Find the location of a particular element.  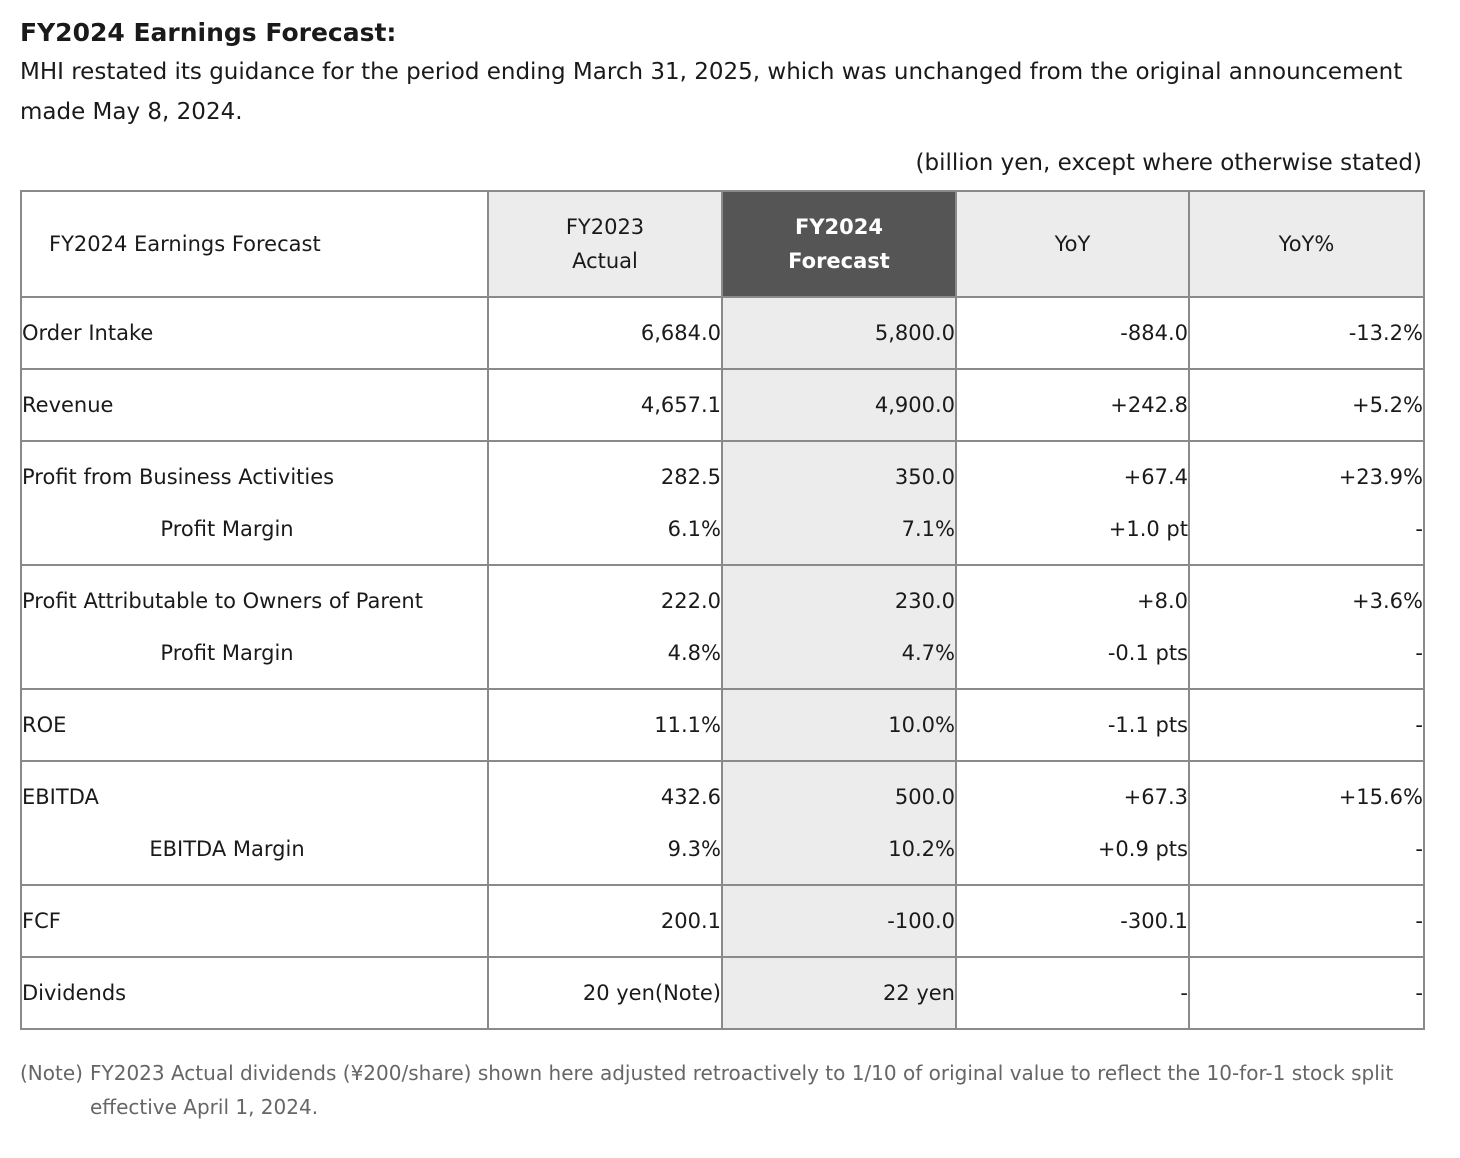

cell-main-value: +8.0 is located at coordinates (1162, 601).